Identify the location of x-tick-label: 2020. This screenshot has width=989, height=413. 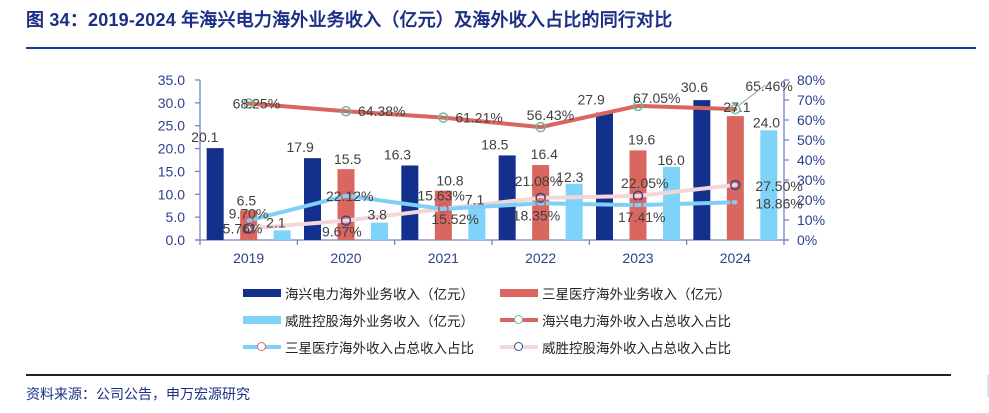
(345, 258).